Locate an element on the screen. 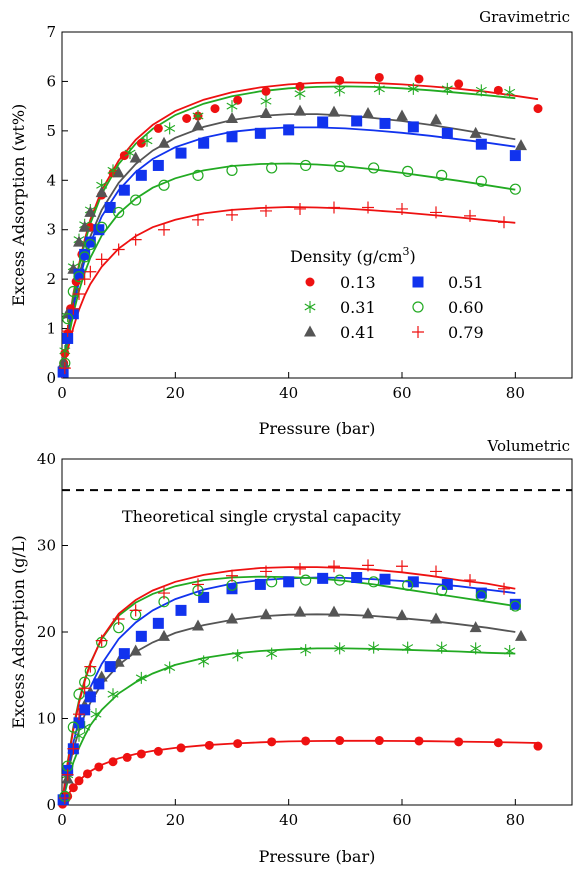  legend: Density (g/cm3) 0.13 0.31 0.41 0.51 0.60 0.79 is located at coordinates (387, 293).